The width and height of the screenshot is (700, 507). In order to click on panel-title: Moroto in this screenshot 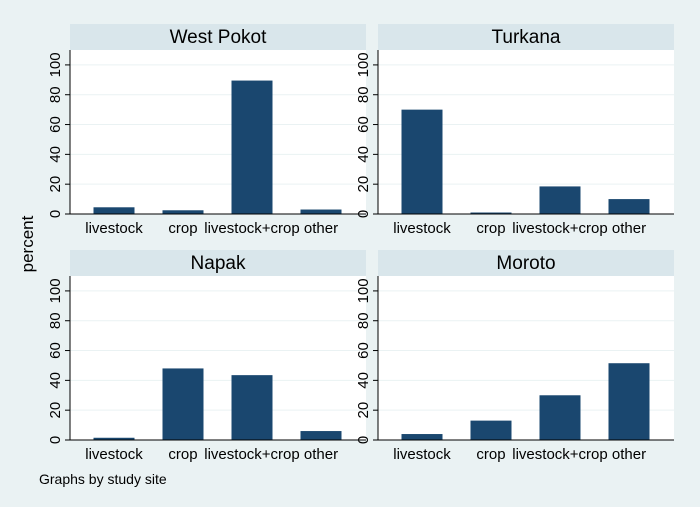, I will do `click(525, 263)`.